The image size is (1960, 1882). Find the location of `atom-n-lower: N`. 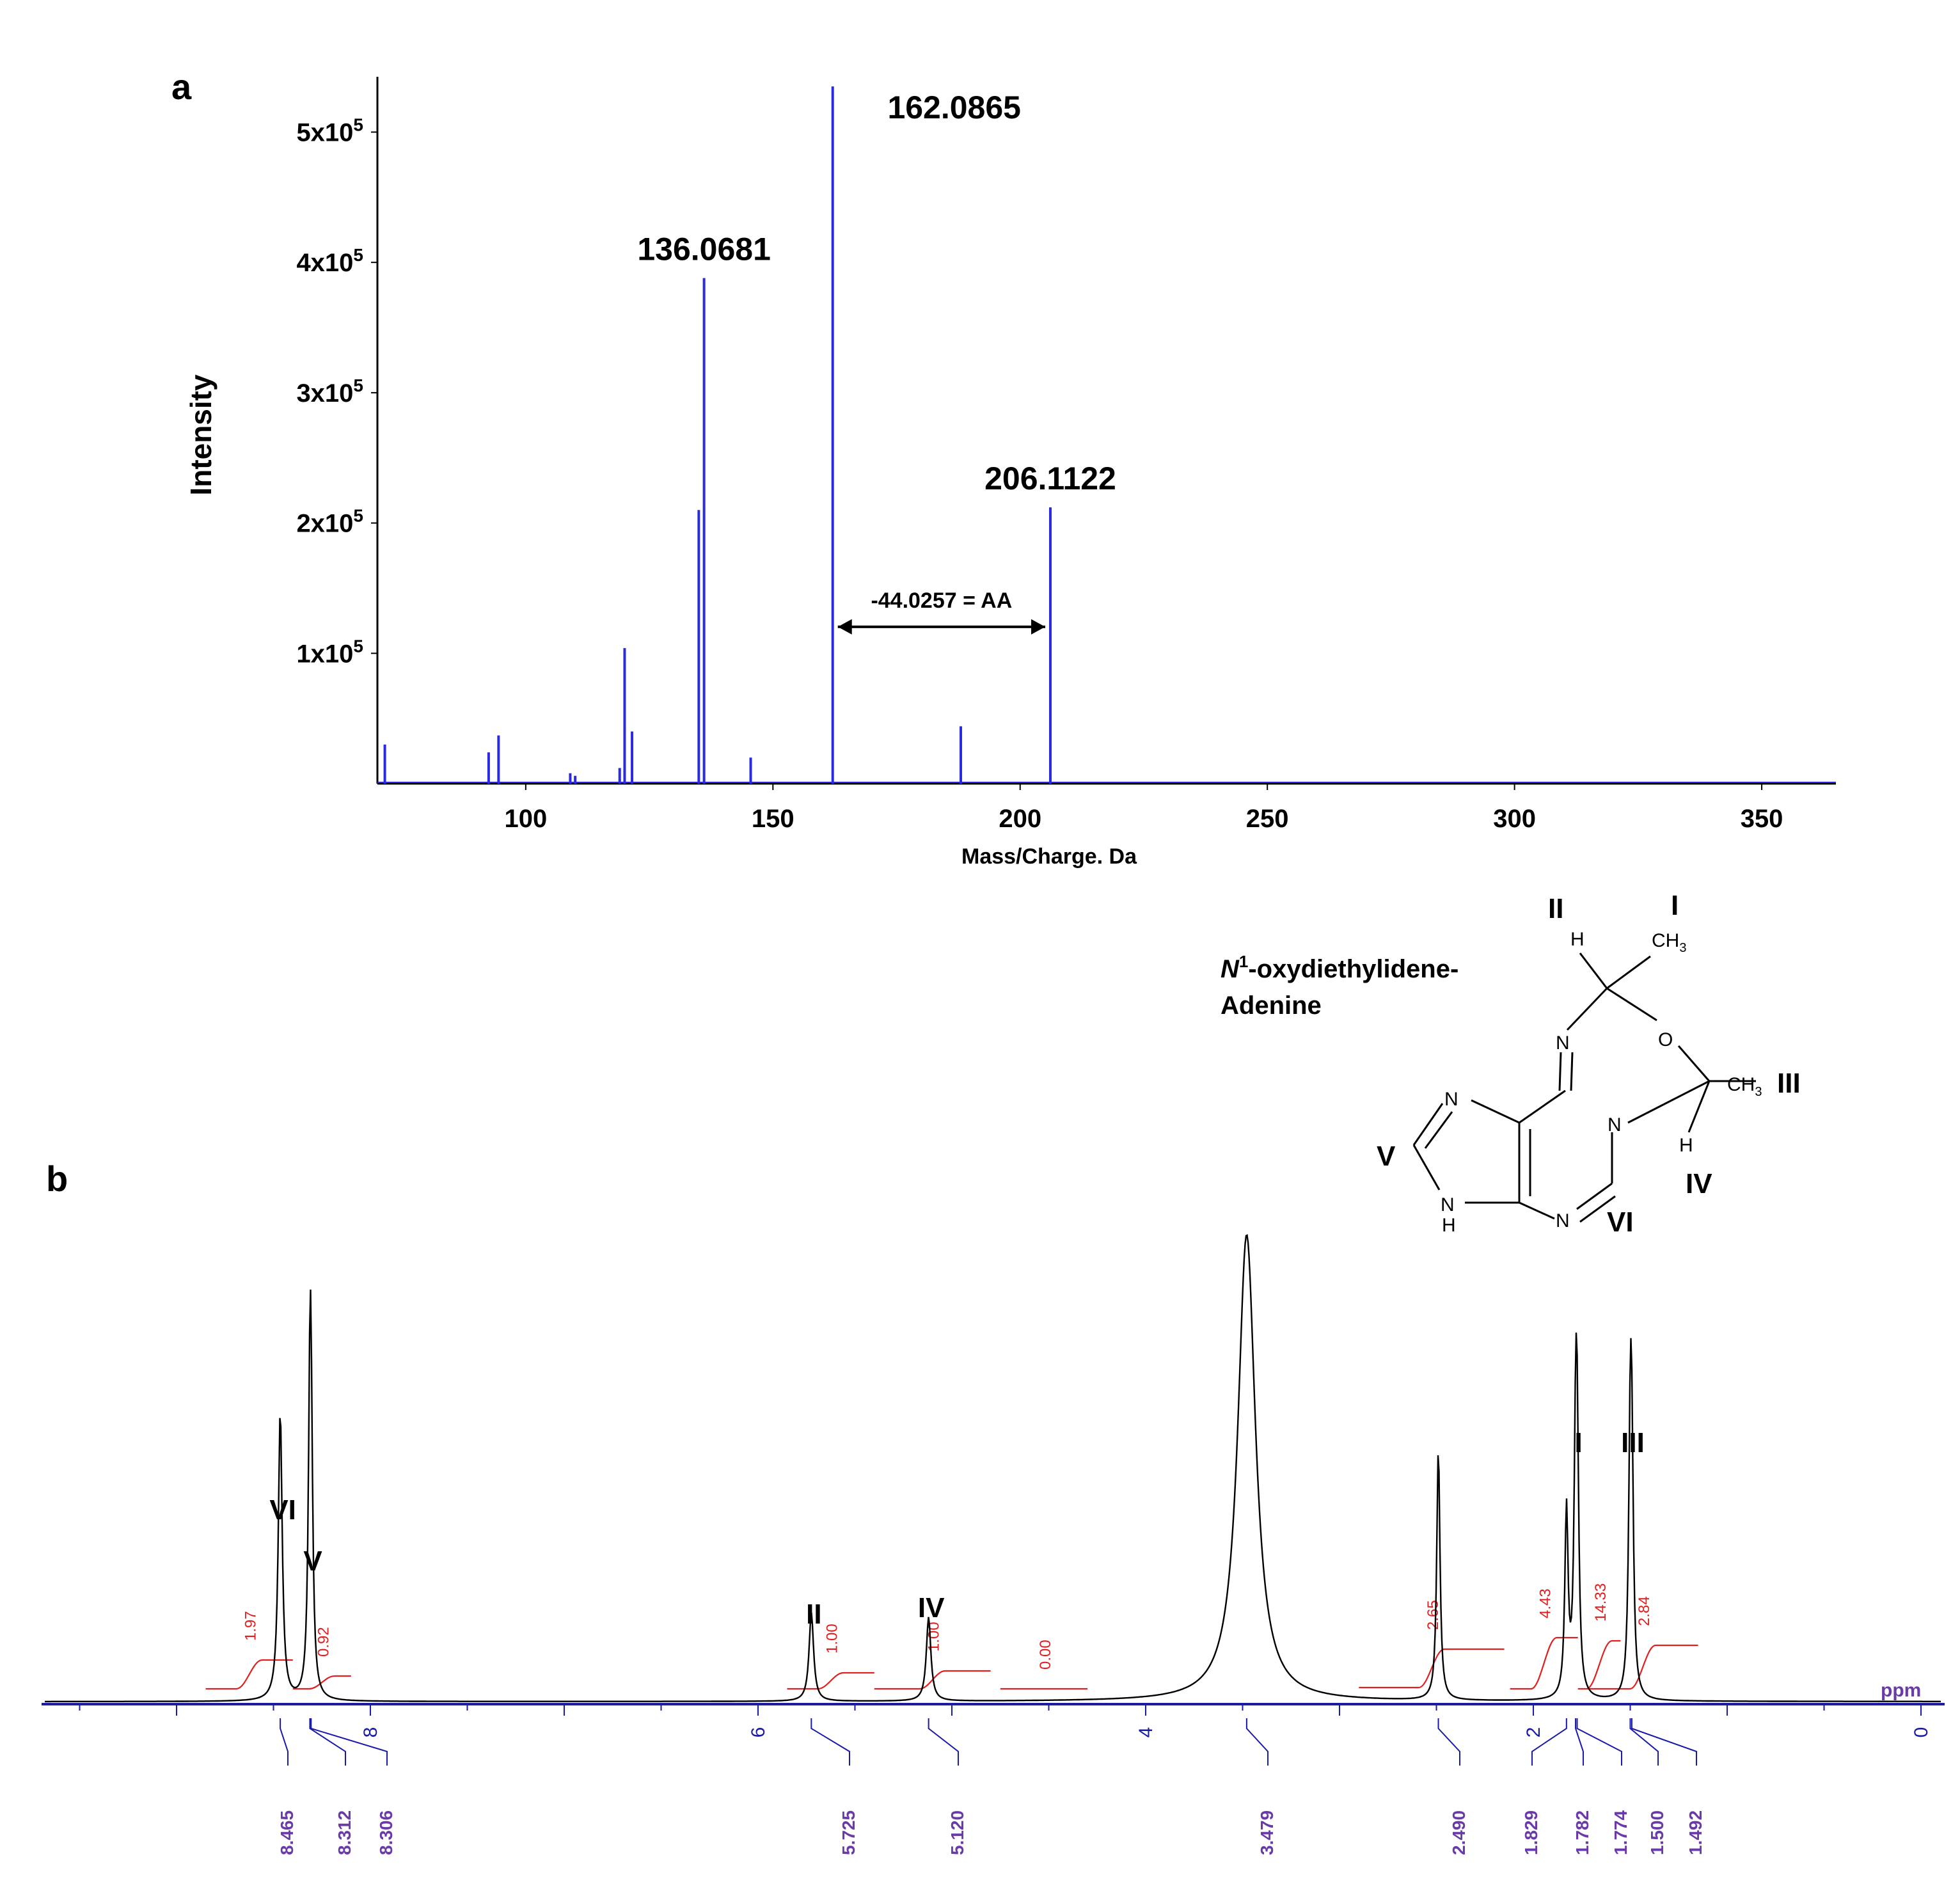

atom-n-lower: N is located at coordinates (1563, 1220).